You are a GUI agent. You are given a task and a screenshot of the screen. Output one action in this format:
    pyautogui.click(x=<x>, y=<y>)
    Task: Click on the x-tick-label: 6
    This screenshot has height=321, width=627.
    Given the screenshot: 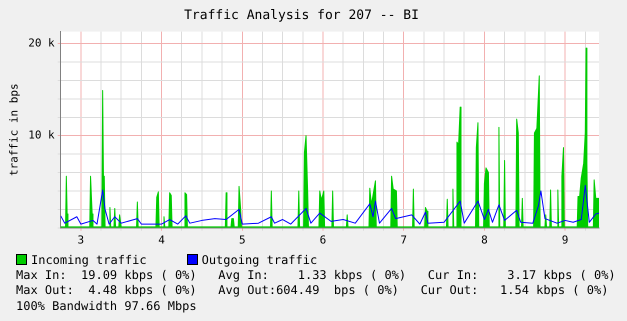 What is the action you would take?
    pyautogui.click(x=323, y=239)
    